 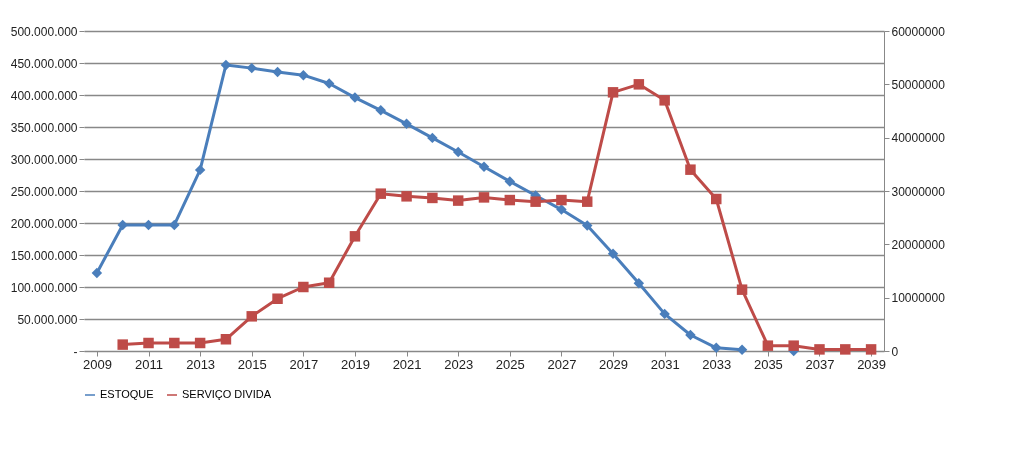 What do you see at coordinates (44, 191) in the screenshot?
I see `y-tick-label: 250.000.000` at bounding box center [44, 191].